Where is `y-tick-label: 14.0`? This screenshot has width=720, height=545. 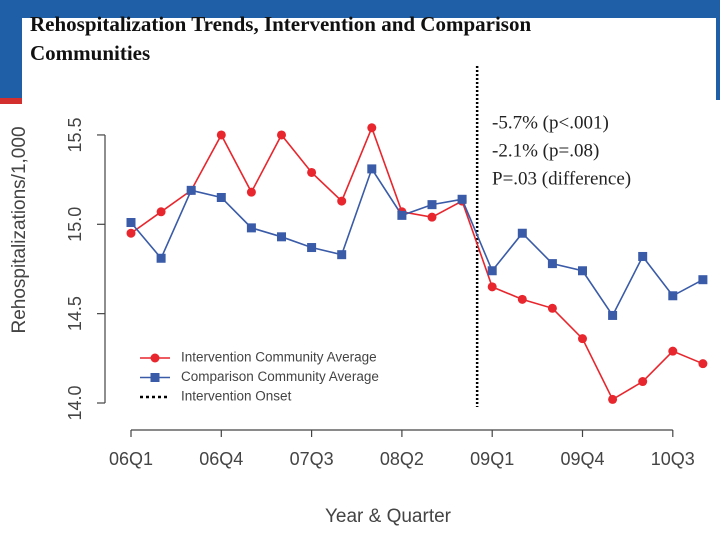
y-tick-label: 14.0 is located at coordinates (75, 402).